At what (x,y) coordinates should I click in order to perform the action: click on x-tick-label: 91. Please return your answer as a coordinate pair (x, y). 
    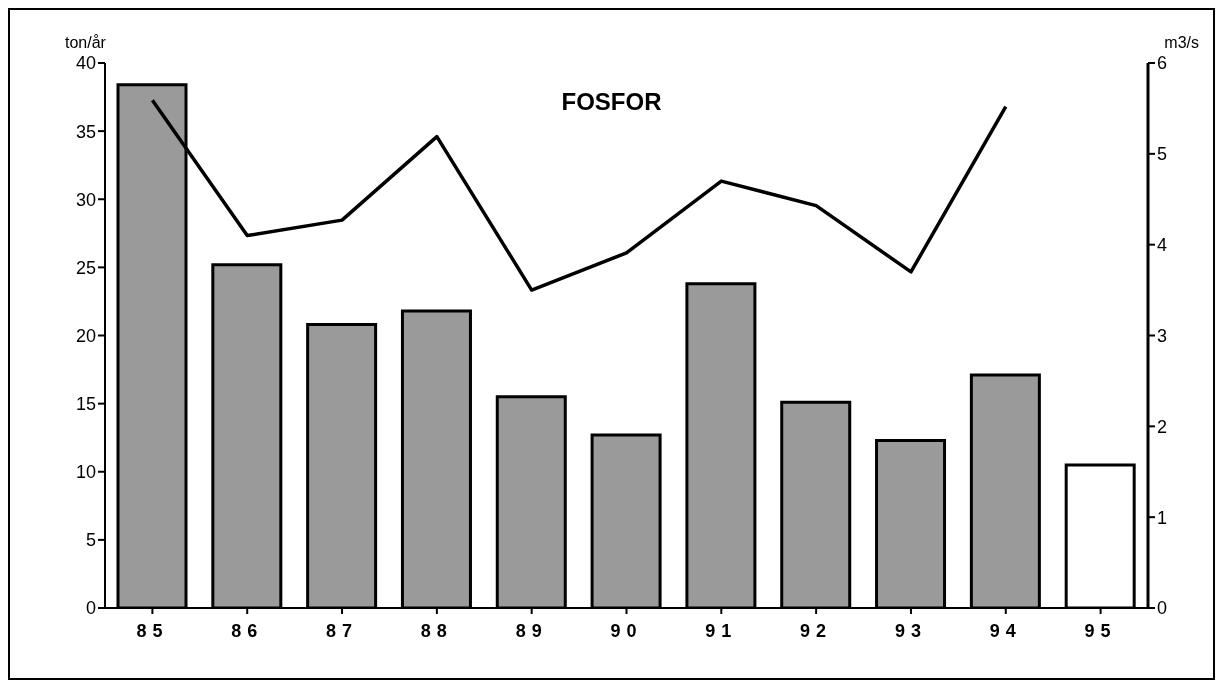
    Looking at the image, I should click on (721, 630).